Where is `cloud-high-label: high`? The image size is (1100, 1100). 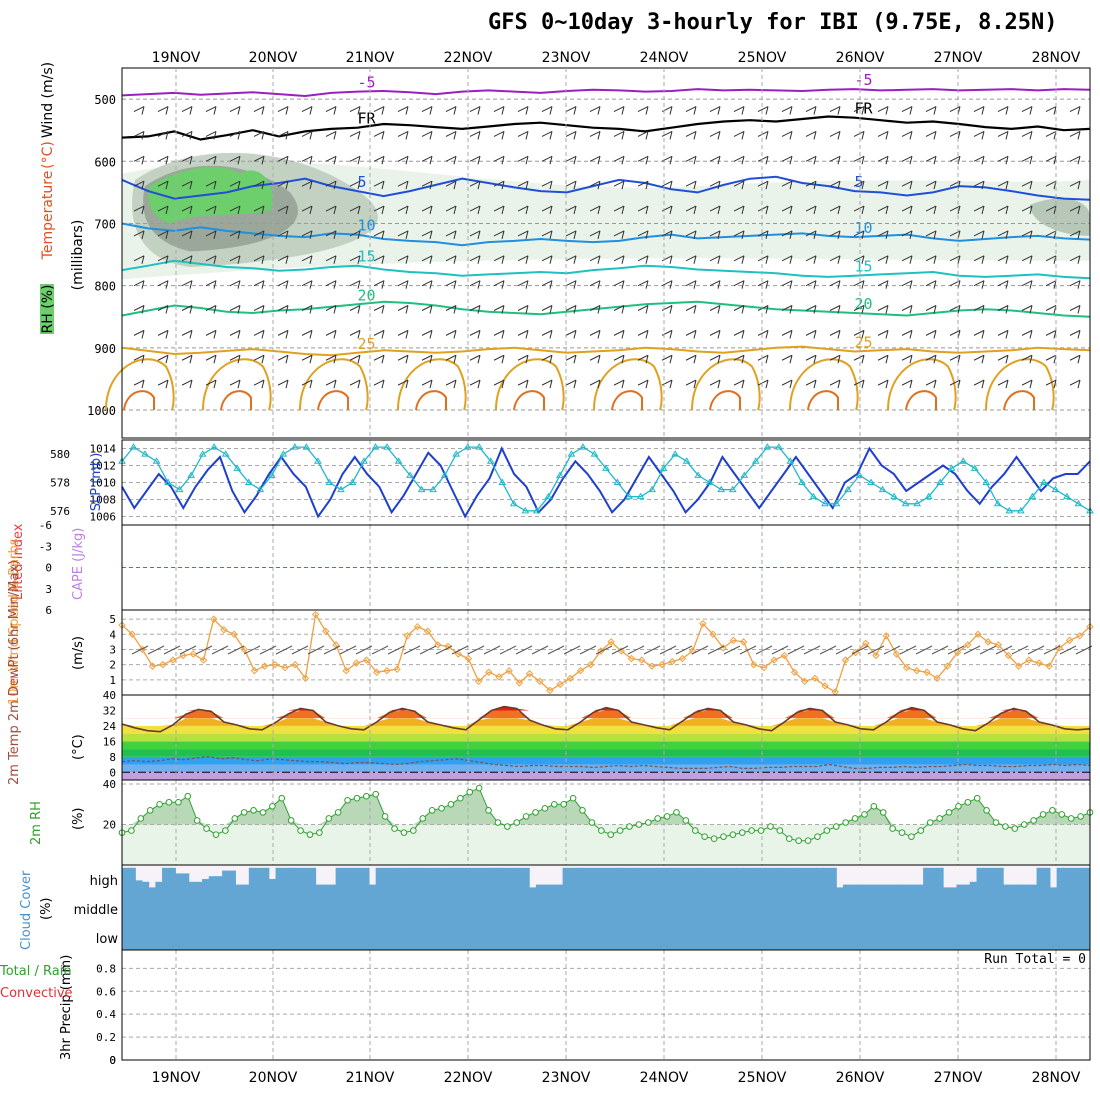
cloud-high-label: high is located at coordinates (104, 881).